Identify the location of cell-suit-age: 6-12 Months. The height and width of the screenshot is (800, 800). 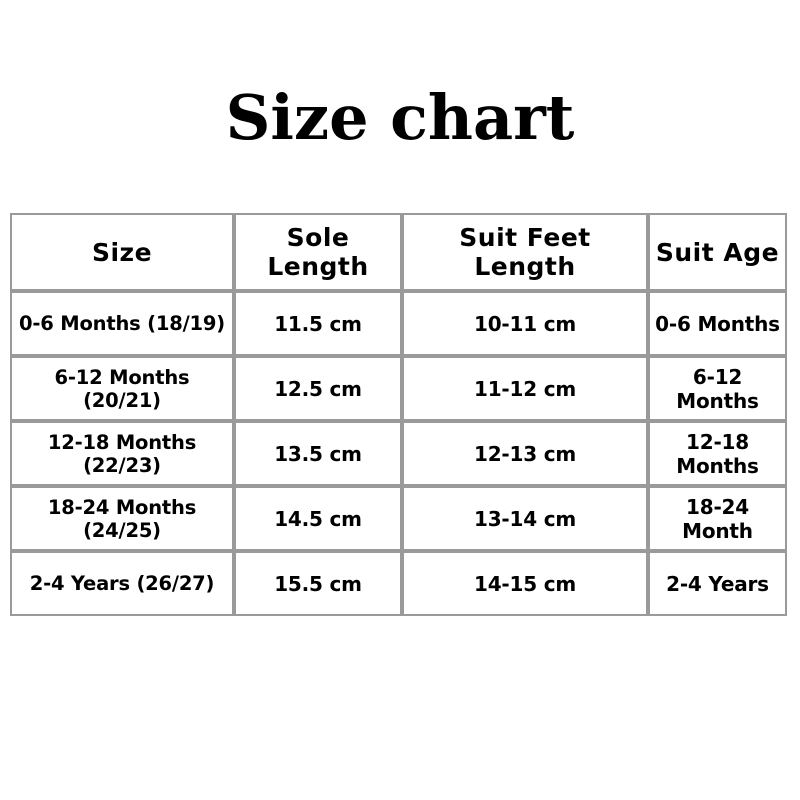
(717, 388).